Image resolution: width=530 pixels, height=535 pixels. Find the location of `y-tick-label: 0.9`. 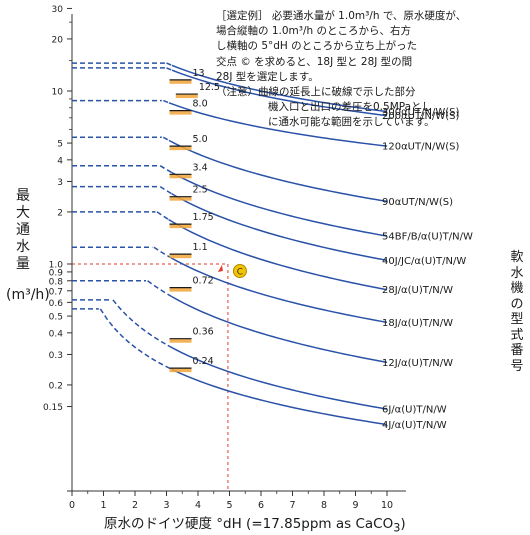

y-tick-label: 0.9 is located at coordinates (56, 273).